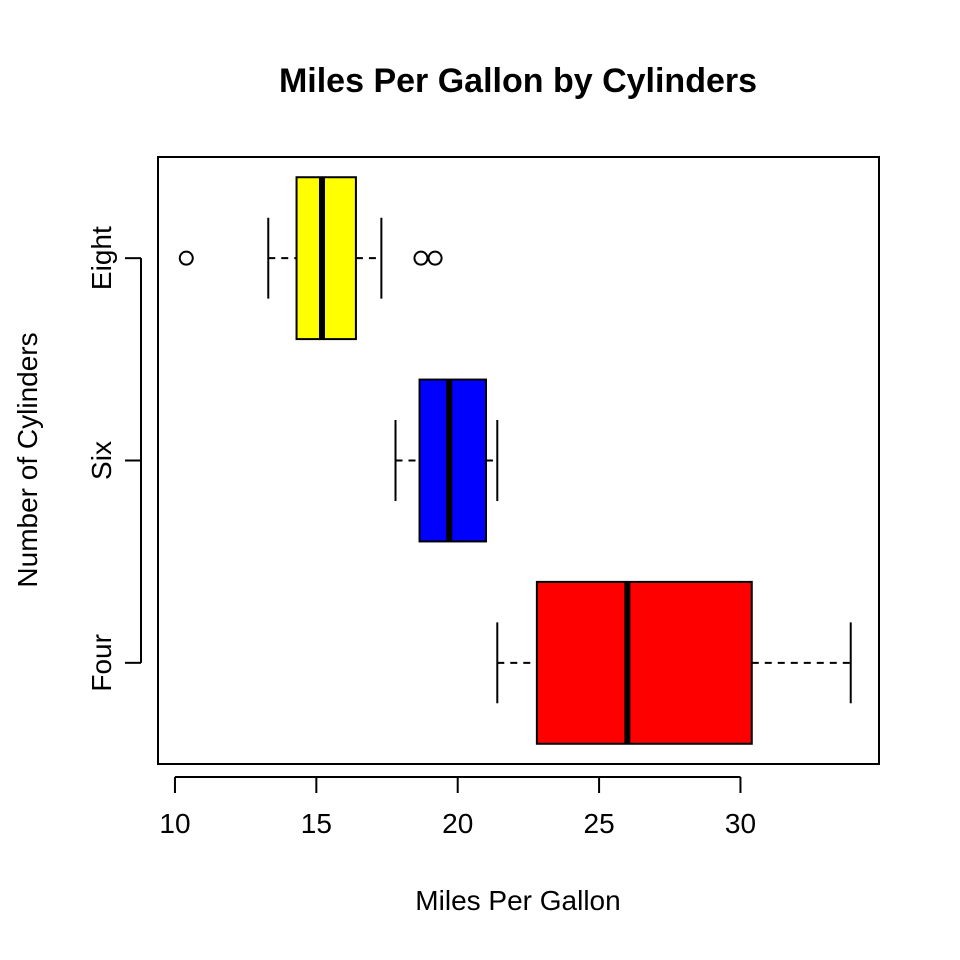 Image resolution: width=960 pixels, height=960 pixels. I want to click on iqr-box-eight, so click(326, 258).